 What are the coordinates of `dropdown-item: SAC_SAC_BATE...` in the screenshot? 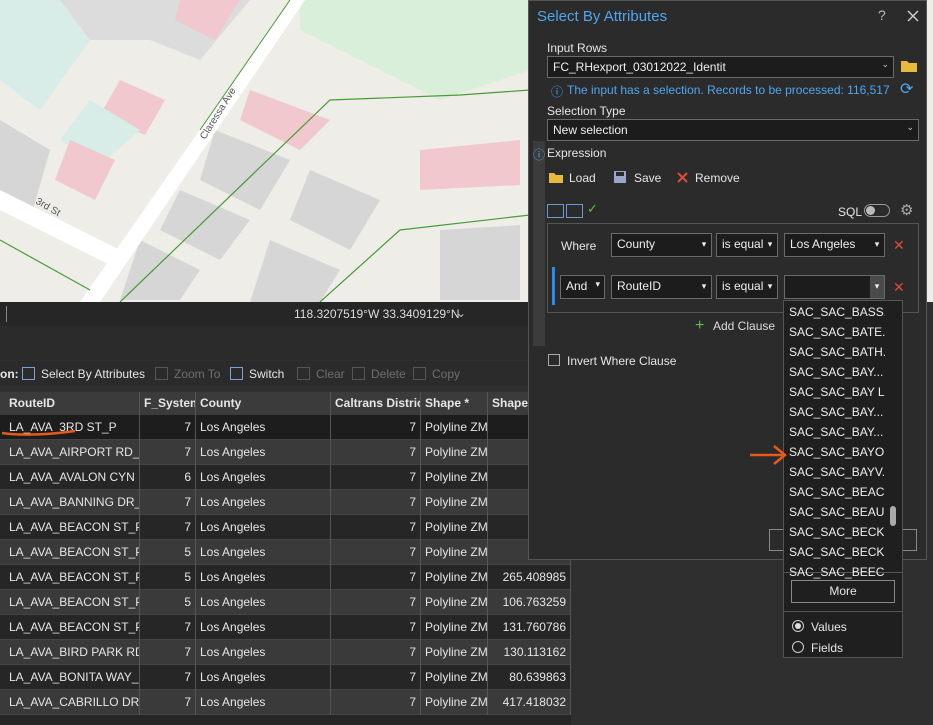 It's located at (837, 332).